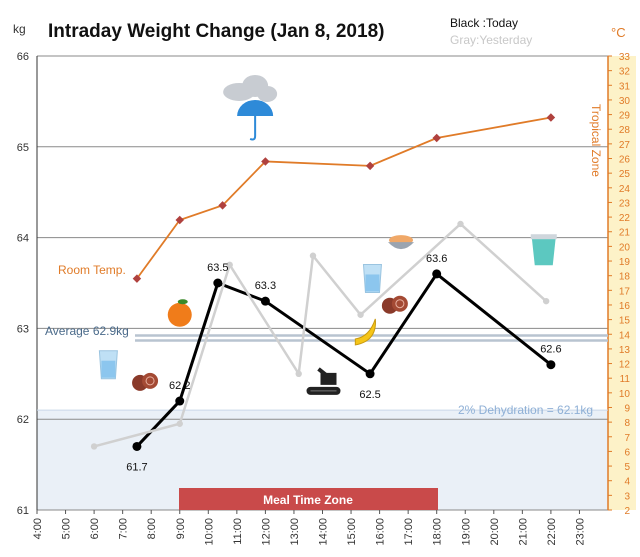 This screenshot has width=640, height=557. Describe the element at coordinates (625, 203) in the screenshot. I see `y2-tick-label: 23` at that location.